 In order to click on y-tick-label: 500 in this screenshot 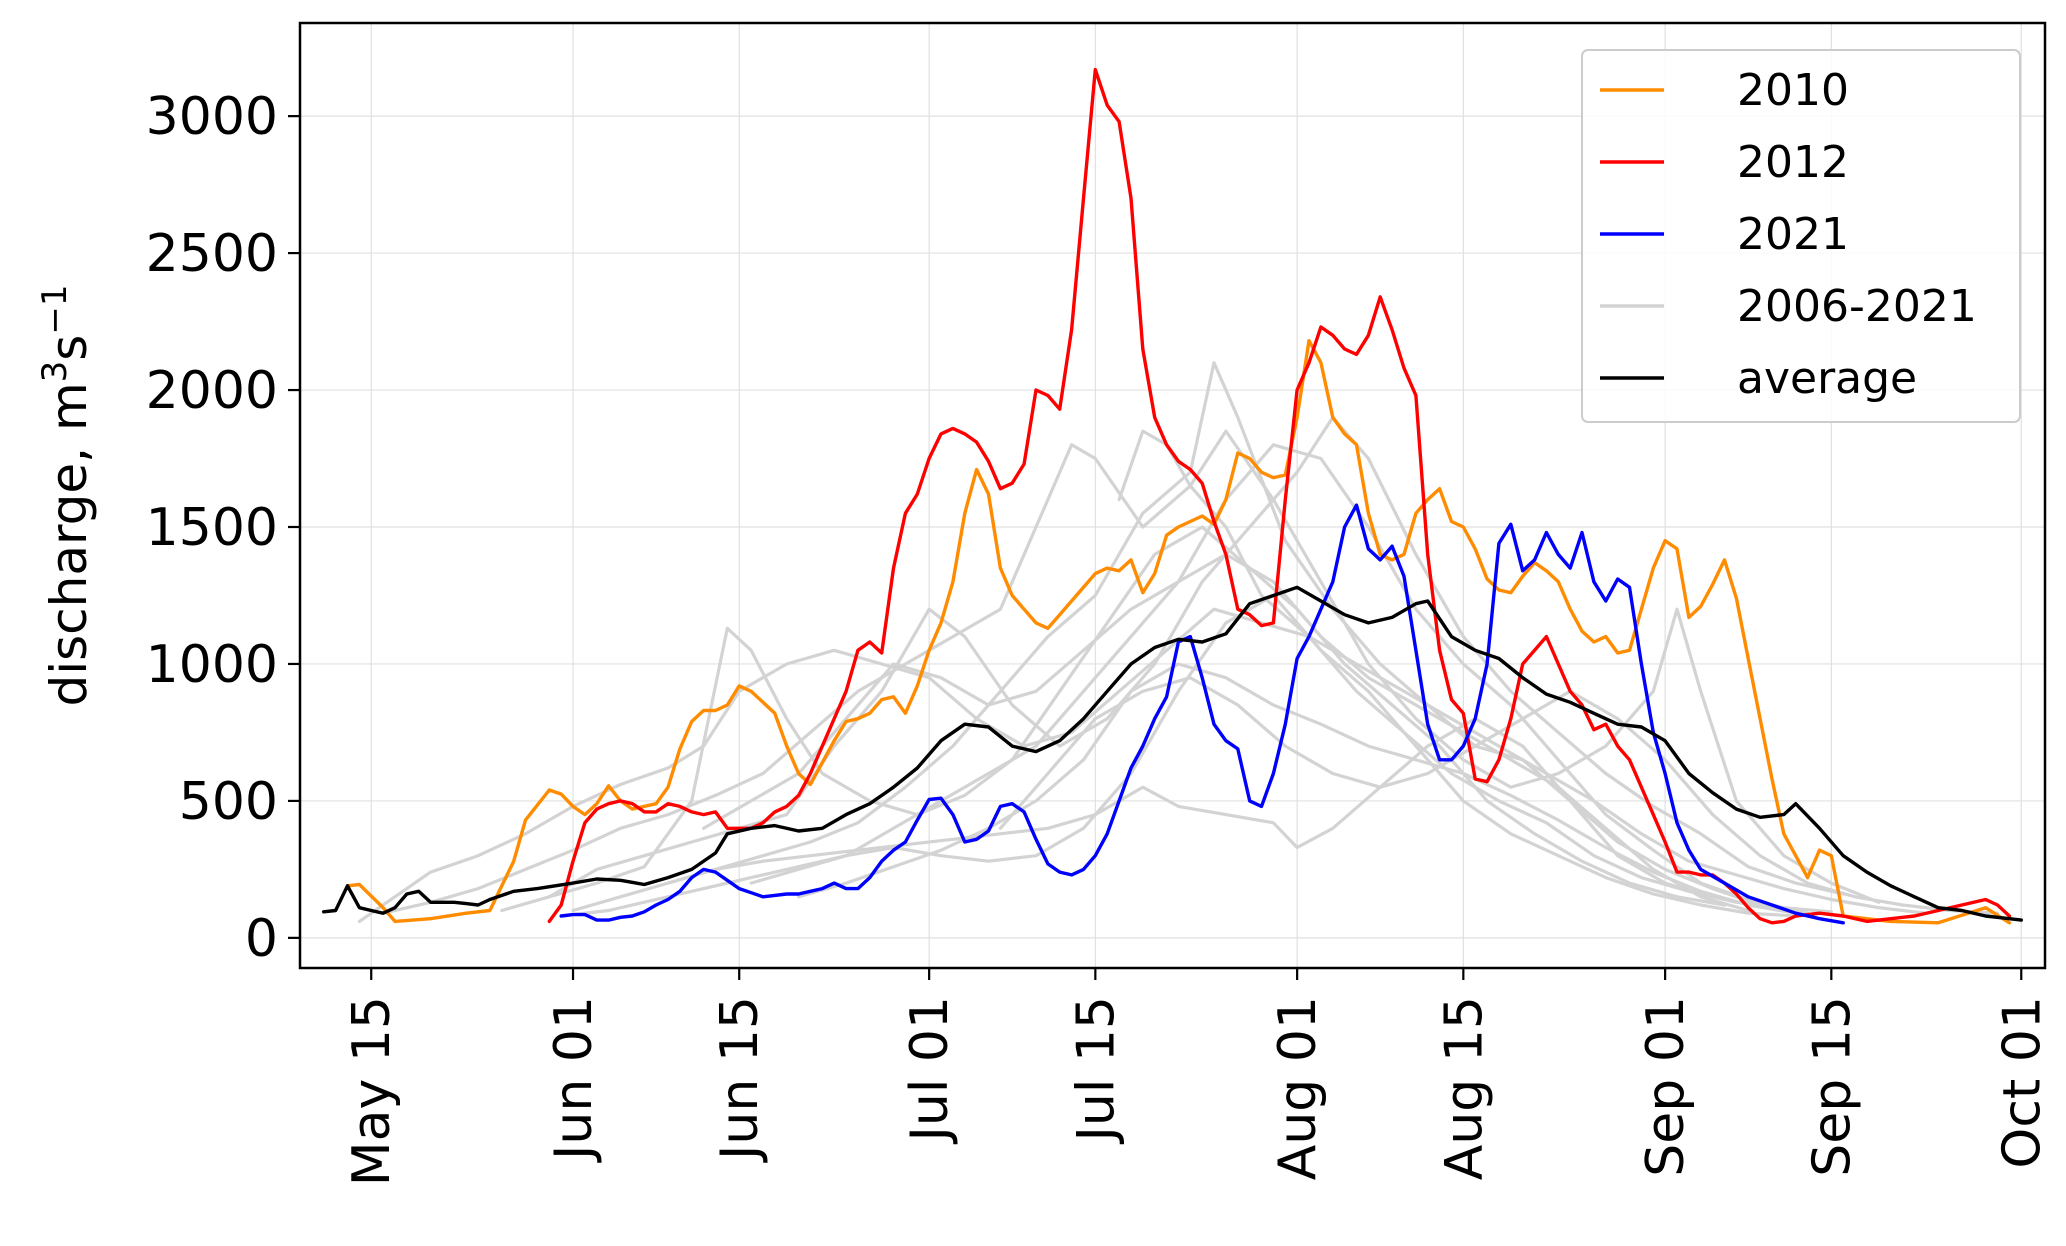, I will do `click(228, 802)`.